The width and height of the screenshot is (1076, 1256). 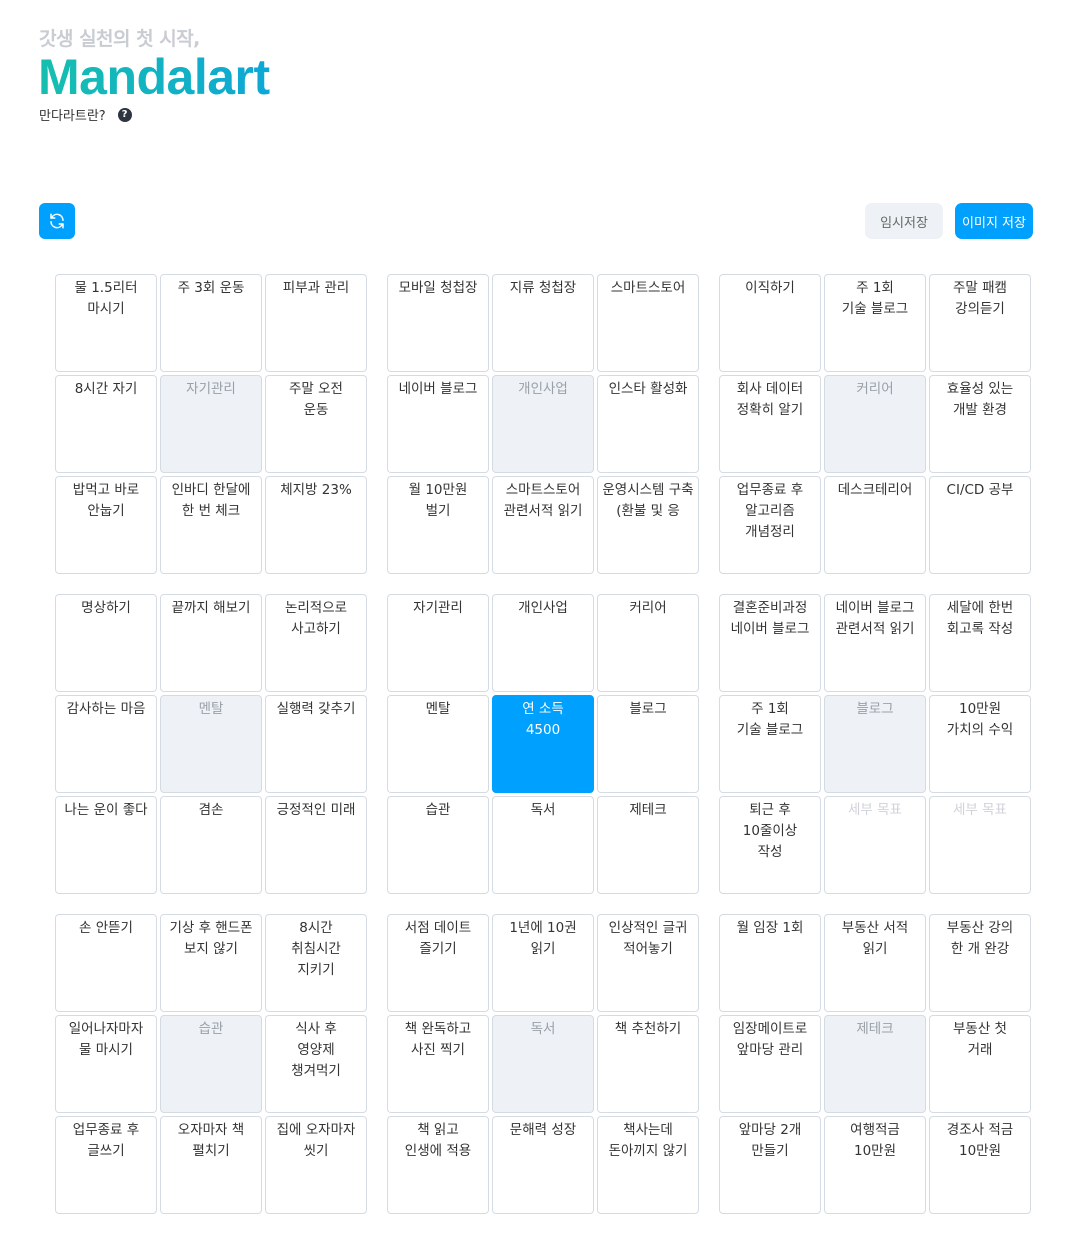 What do you see at coordinates (316, 323) in the screenshot?
I see `goal-cell: 피부과 관리` at bounding box center [316, 323].